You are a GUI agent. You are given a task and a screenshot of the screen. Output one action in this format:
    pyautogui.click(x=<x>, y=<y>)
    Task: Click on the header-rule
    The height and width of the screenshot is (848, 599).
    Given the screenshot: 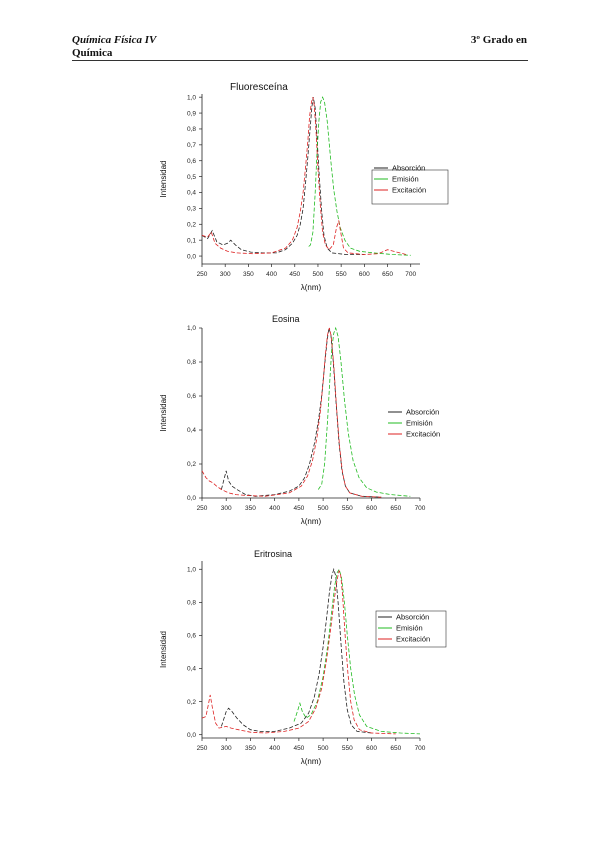 What is the action you would take?
    pyautogui.click(x=300, y=60)
    